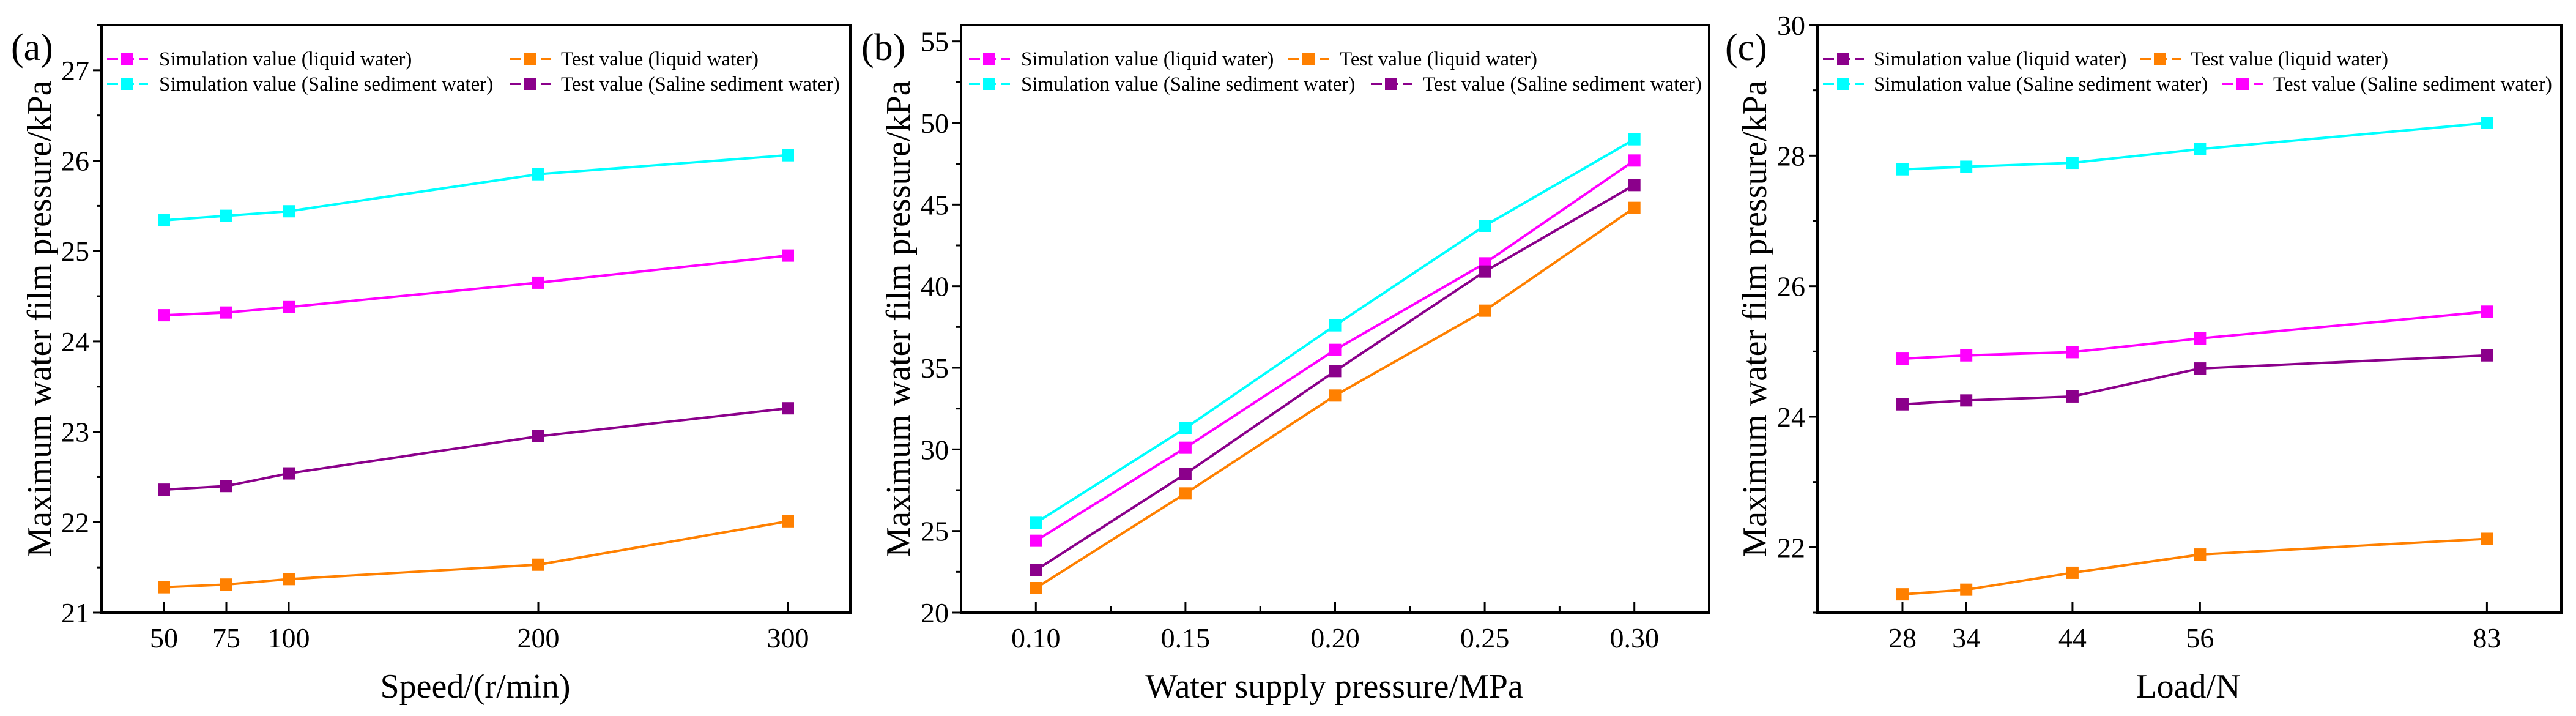 The width and height of the screenshot is (2576, 716). Describe the element at coordinates (935, 368) in the screenshot. I see `y-tick-label: 35` at that location.